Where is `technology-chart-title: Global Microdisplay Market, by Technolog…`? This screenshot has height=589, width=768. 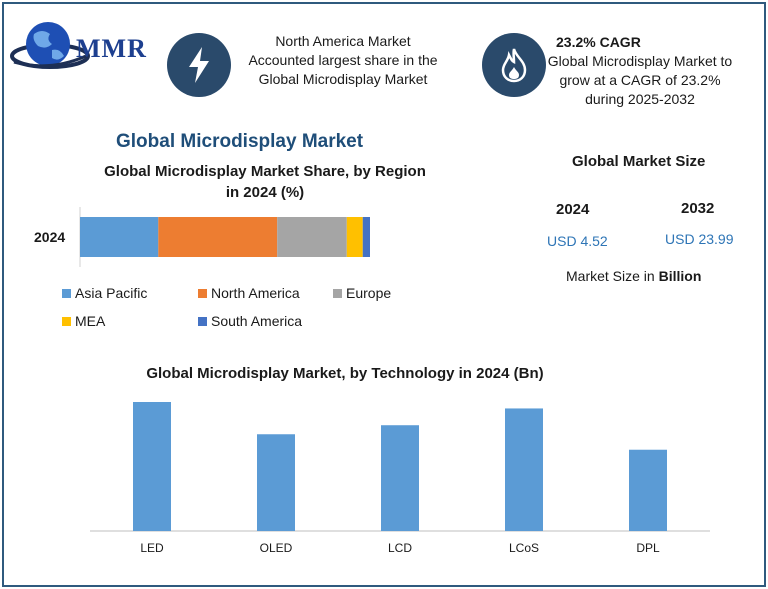 technology-chart-title: Global Microdisplay Market, by Technolog… is located at coordinates (345, 373).